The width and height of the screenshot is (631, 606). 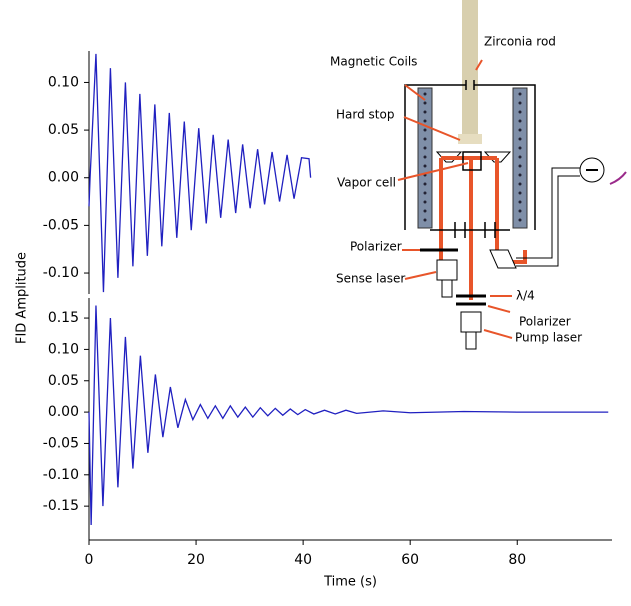 What do you see at coordinates (470, 139) in the screenshot?
I see `hard-stop` at bounding box center [470, 139].